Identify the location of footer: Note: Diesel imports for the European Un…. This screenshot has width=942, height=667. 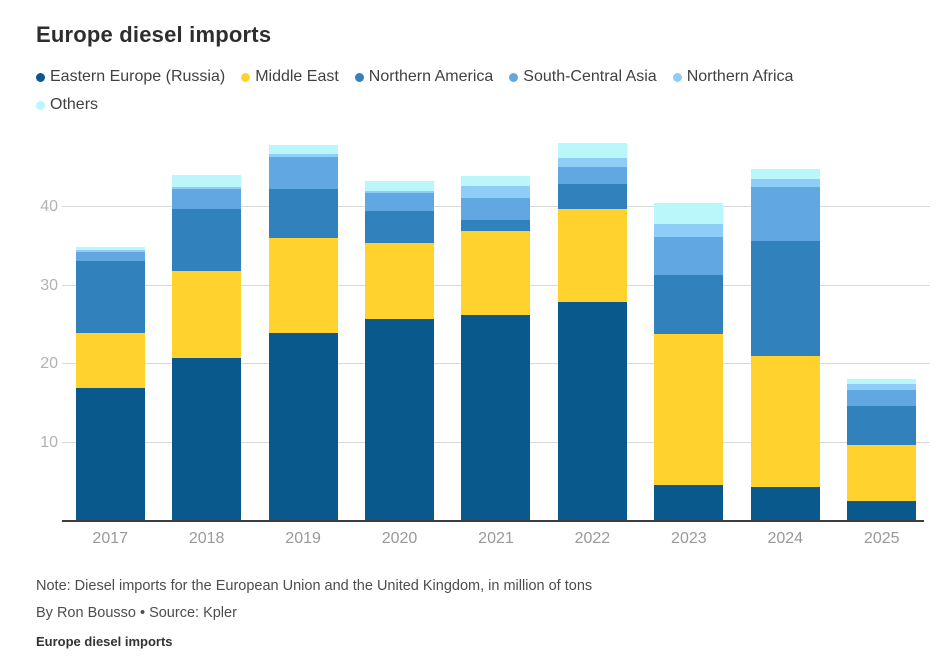
(483, 613).